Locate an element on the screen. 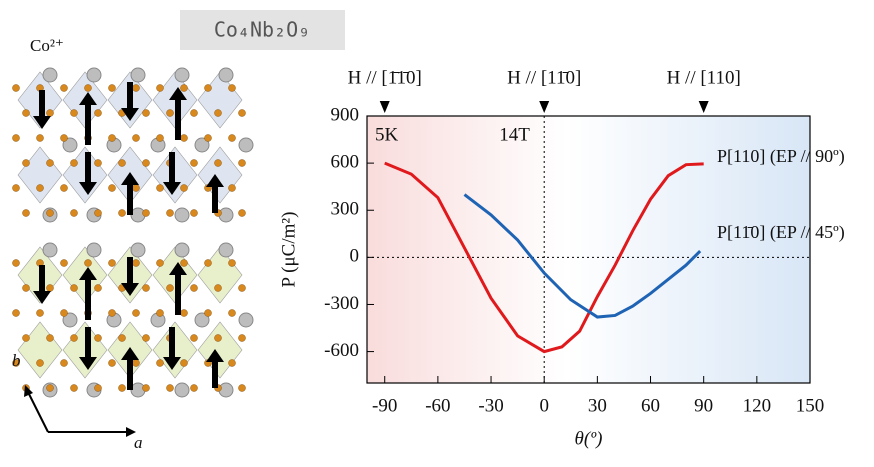 This screenshot has height=467, width=874. x-tick-label: -60 is located at coordinates (437, 405).